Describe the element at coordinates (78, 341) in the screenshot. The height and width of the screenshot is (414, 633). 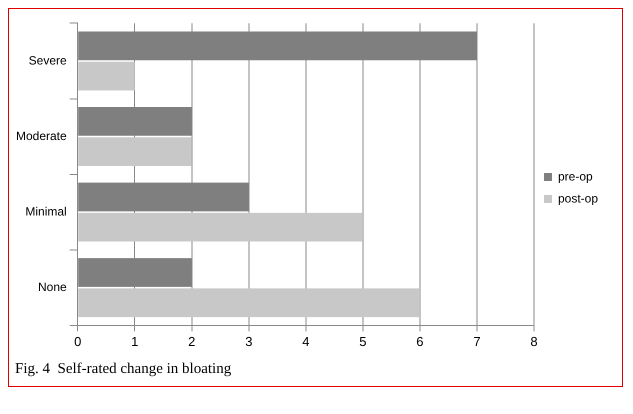
I see `x-tick-label: 0` at that location.